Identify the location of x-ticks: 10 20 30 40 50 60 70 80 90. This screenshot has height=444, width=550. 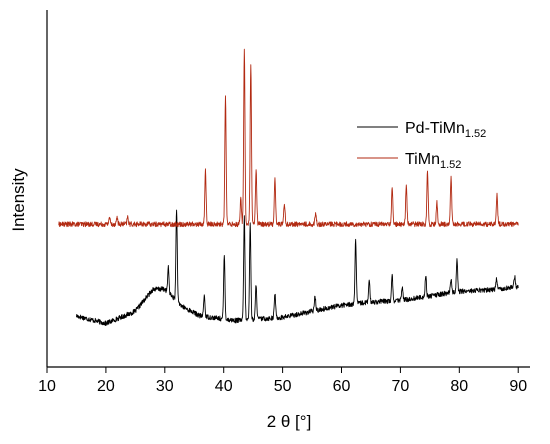
(282, 381).